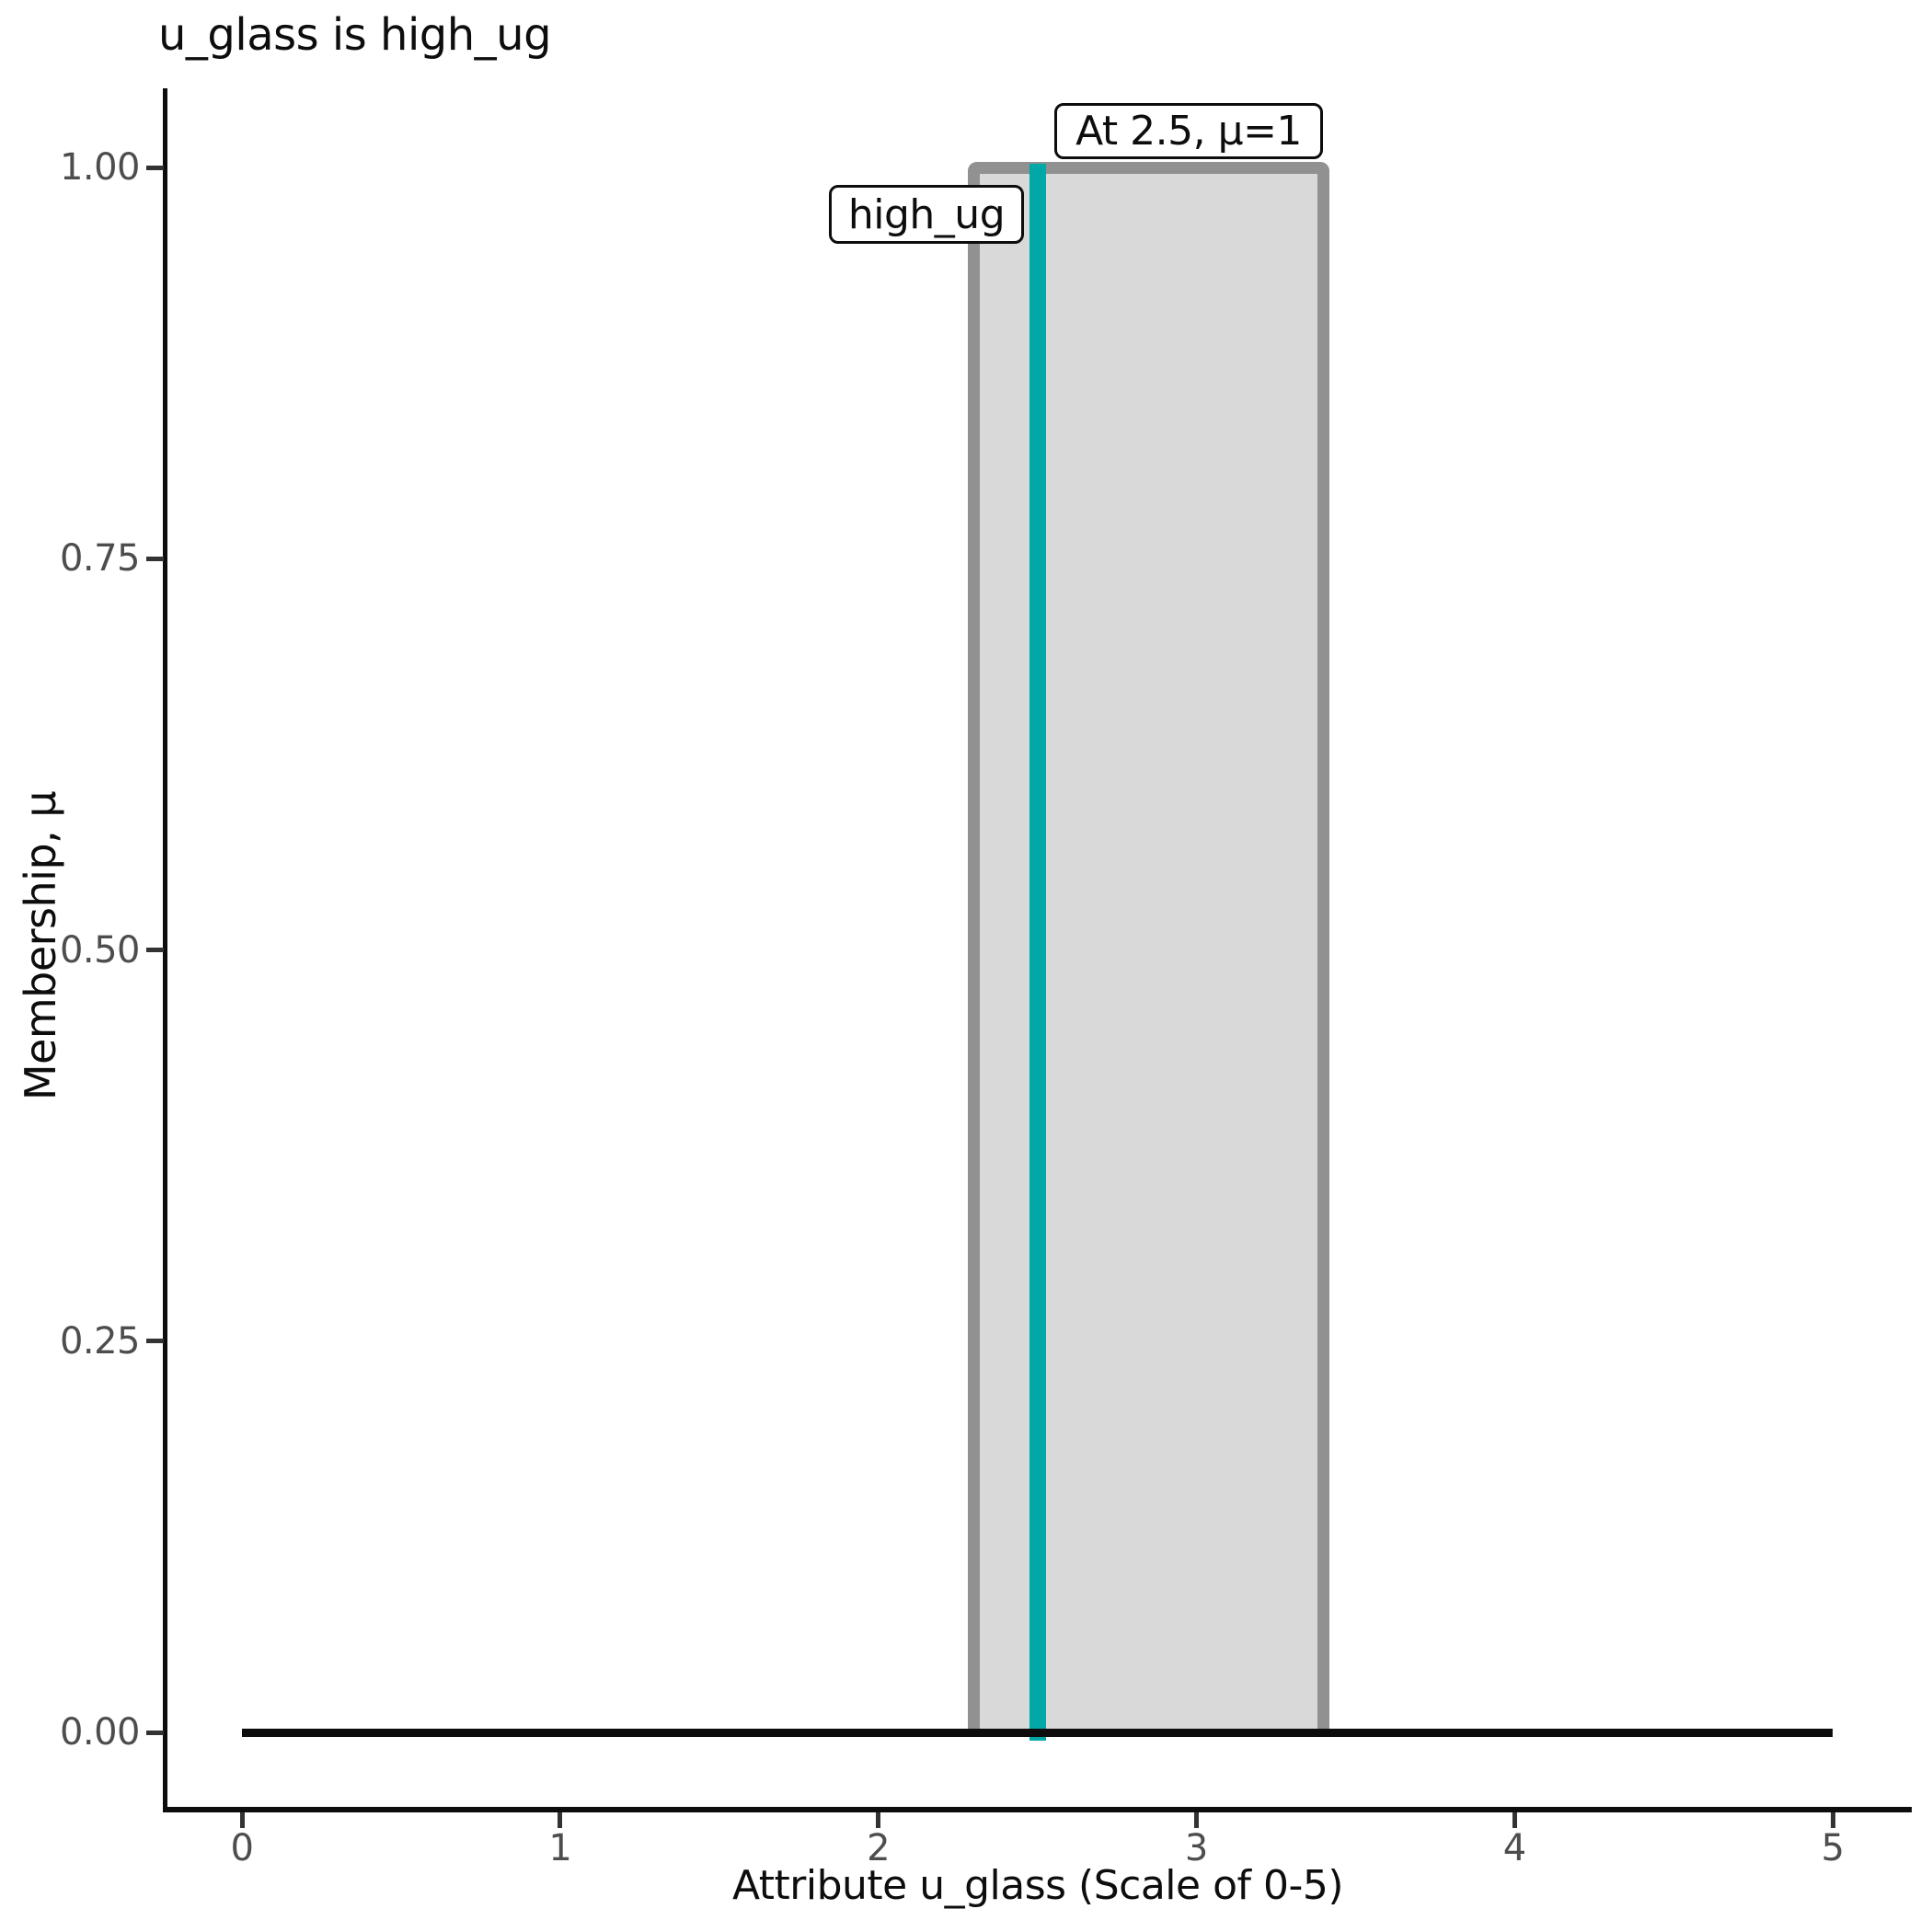 This screenshot has width=1932, height=1932. I want to click on y-tick-label: 0.00, so click(100, 1732).